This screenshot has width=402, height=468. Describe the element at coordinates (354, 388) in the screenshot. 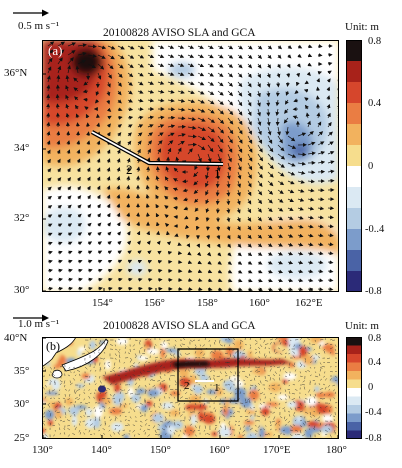

I see `colorbar-b` at that location.